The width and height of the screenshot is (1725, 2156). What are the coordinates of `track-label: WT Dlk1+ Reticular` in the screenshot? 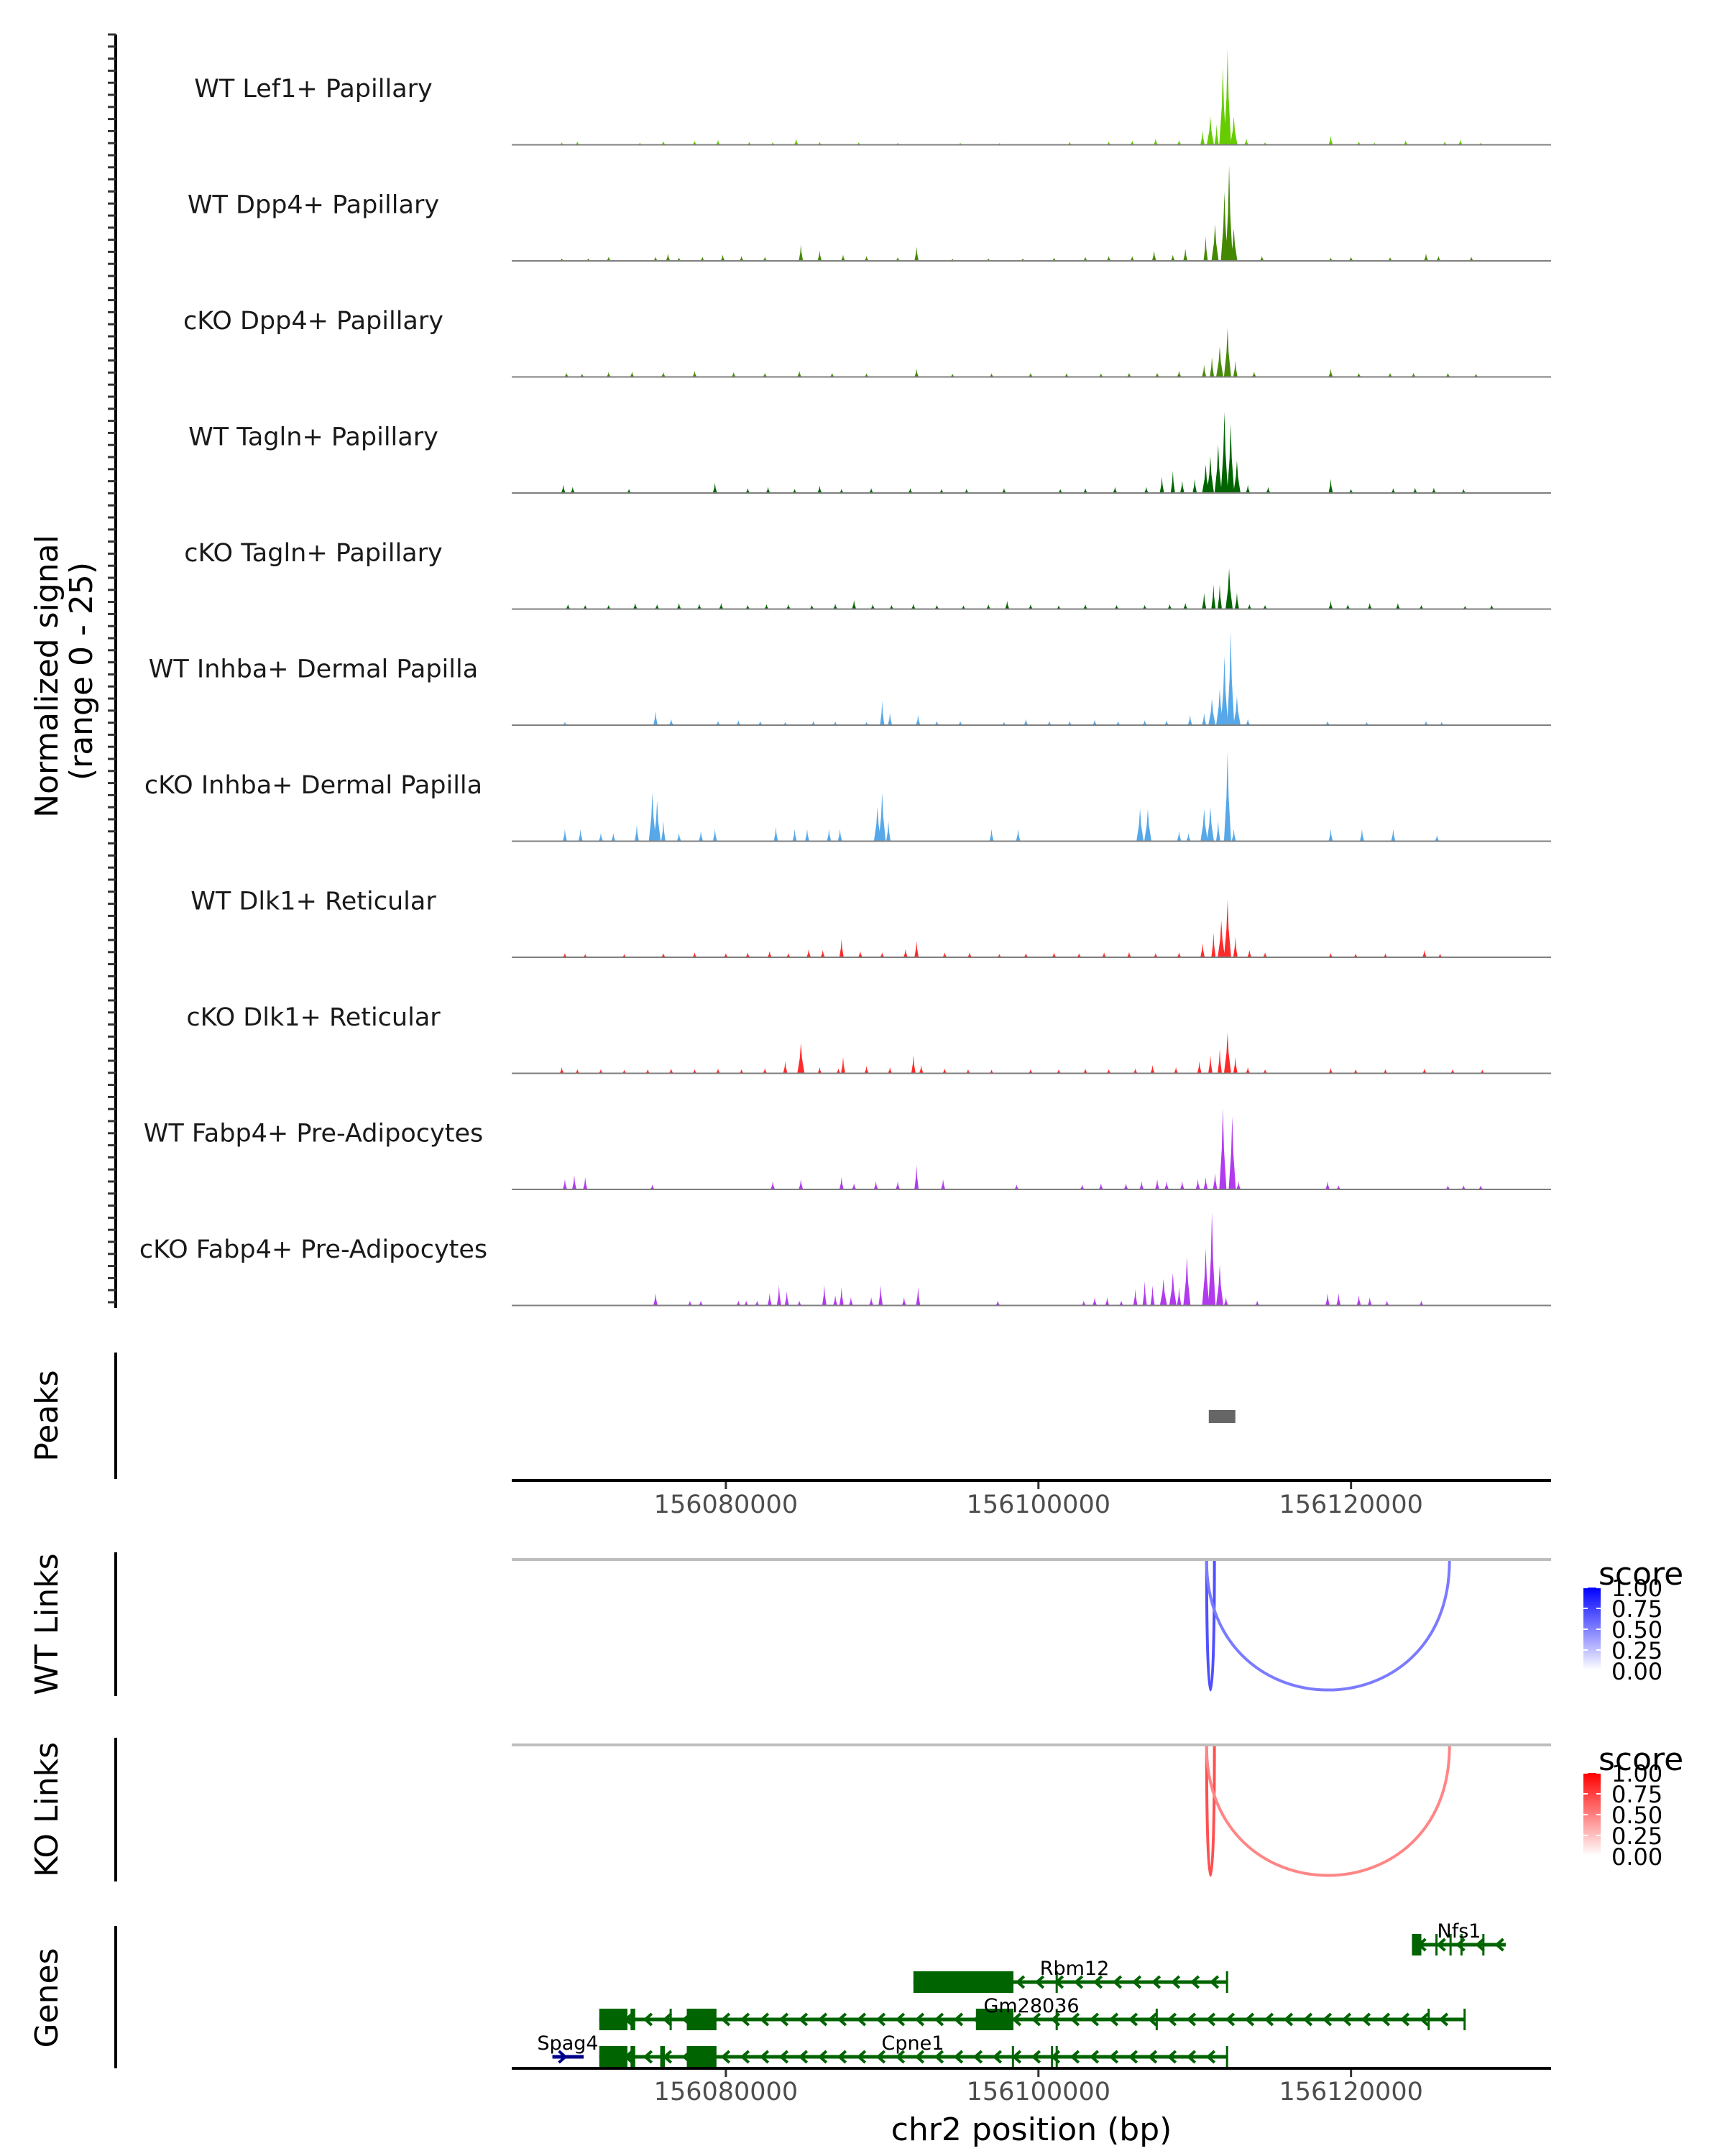 It's located at (313, 902).